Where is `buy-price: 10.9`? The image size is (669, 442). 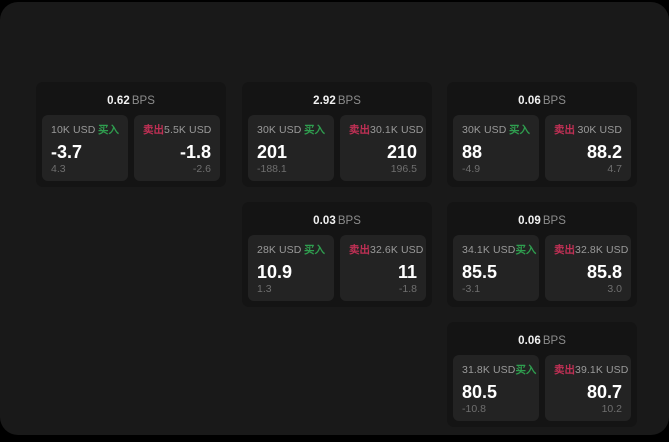
buy-price: 10.9 is located at coordinates (275, 272).